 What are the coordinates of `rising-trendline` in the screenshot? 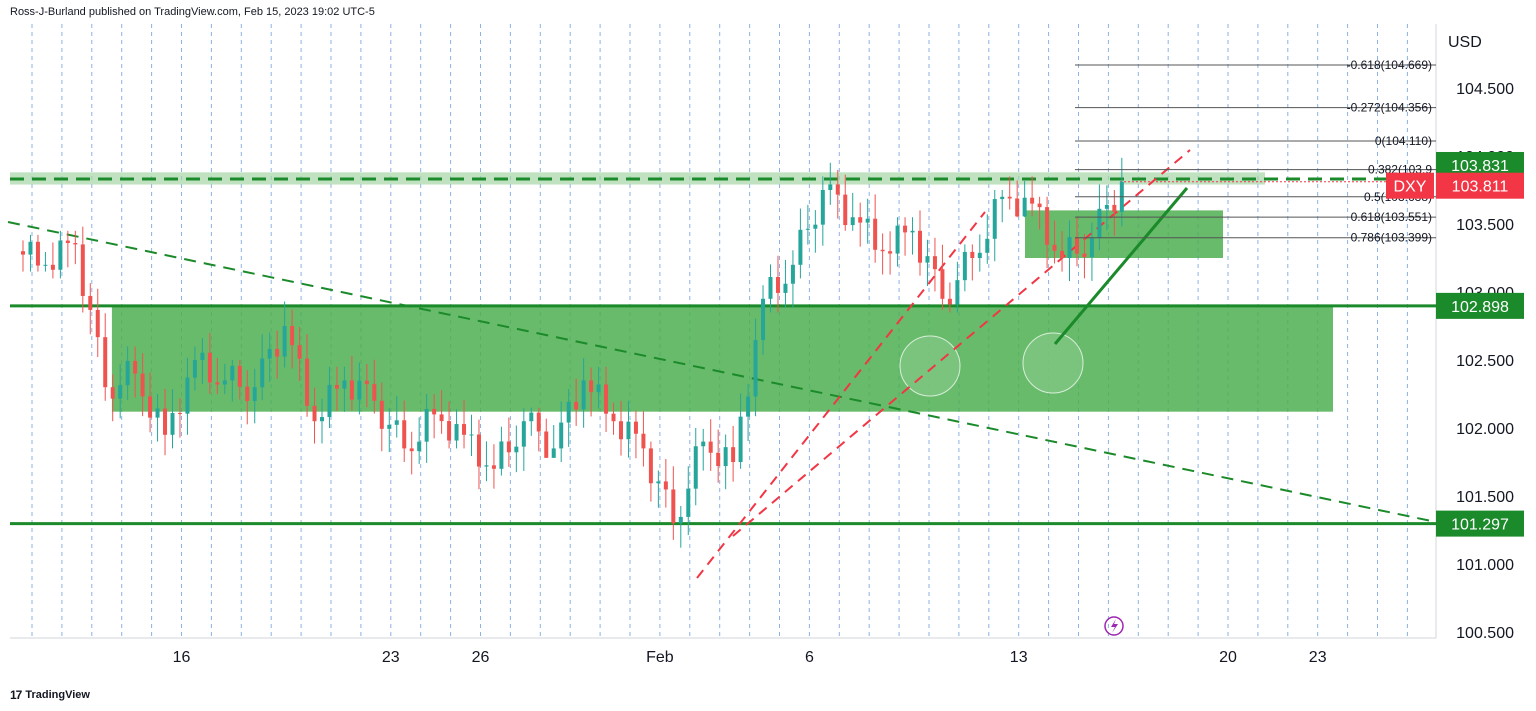 It's located at (1121, 266).